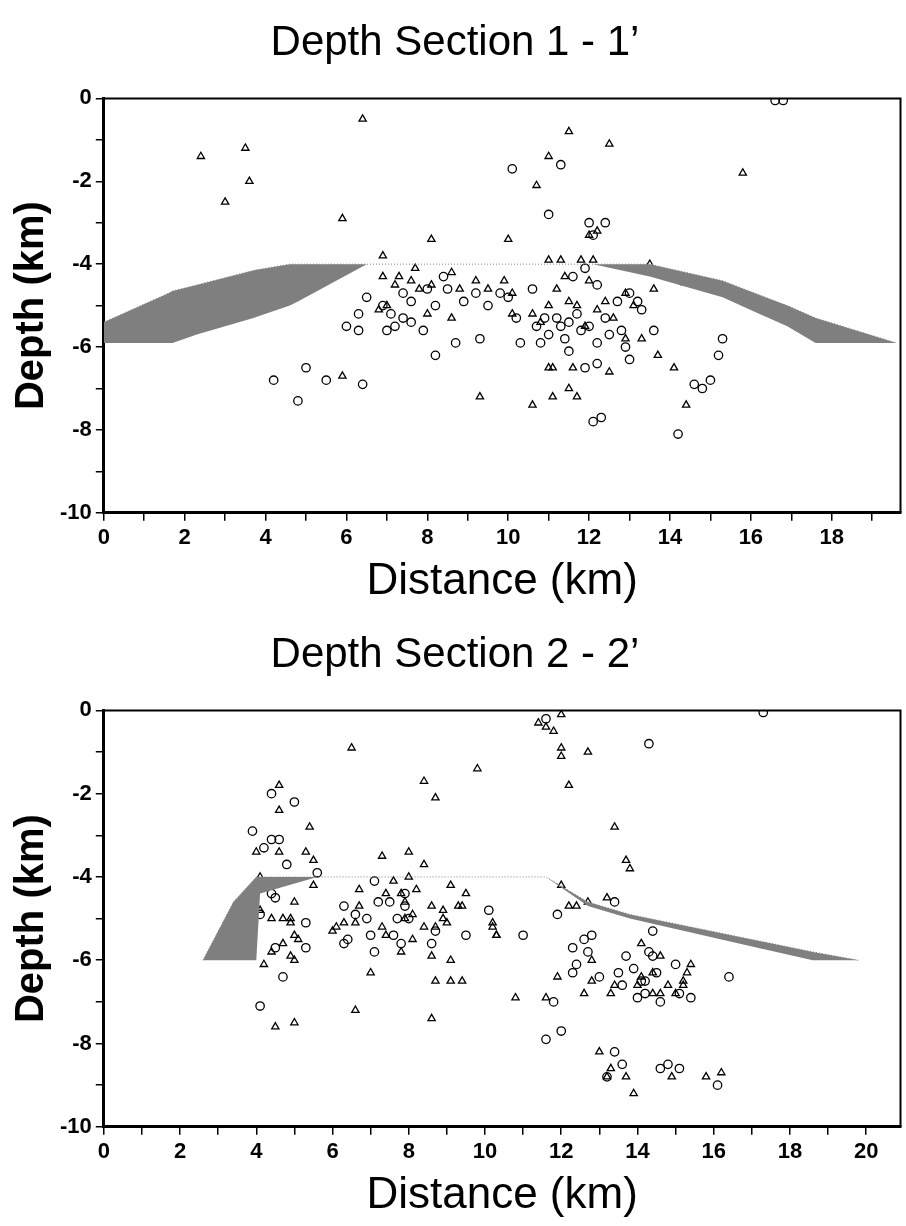  Describe the element at coordinates (455, 652) in the screenshot. I see `chart-title: Depth Section 2 - 2’` at that location.